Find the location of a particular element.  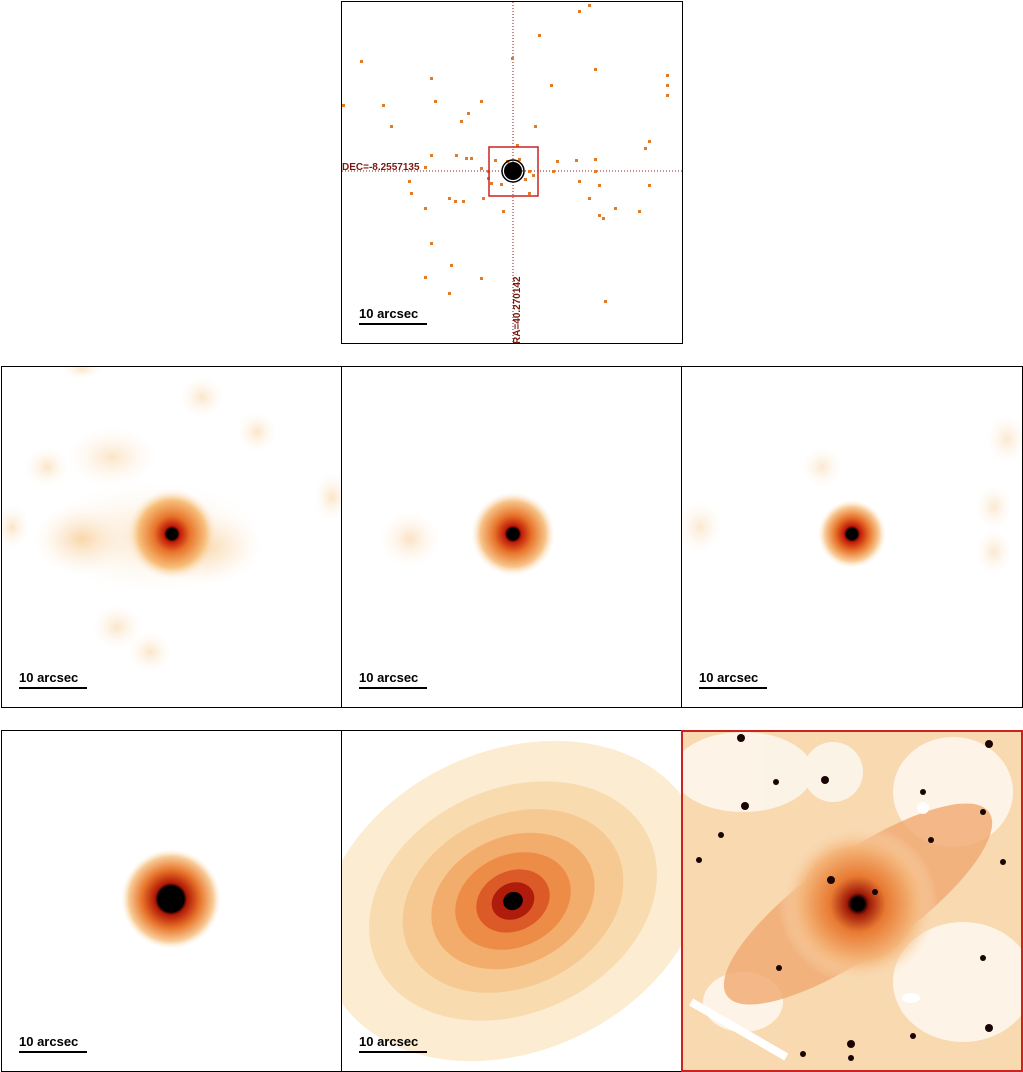

event-points is located at coordinates (505, 153).